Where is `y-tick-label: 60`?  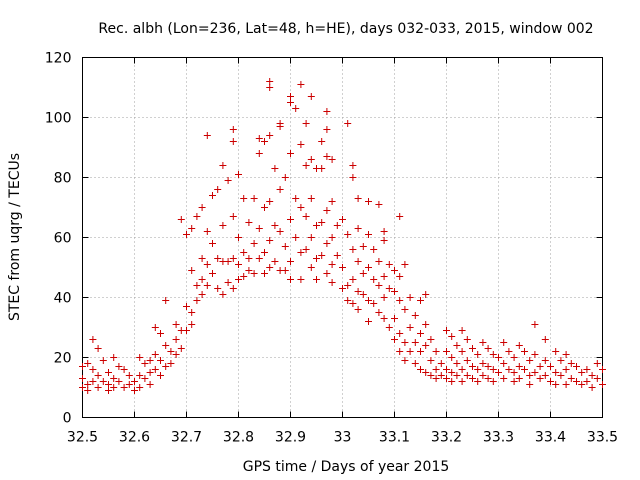 y-tick-label: 60 is located at coordinates (63, 239).